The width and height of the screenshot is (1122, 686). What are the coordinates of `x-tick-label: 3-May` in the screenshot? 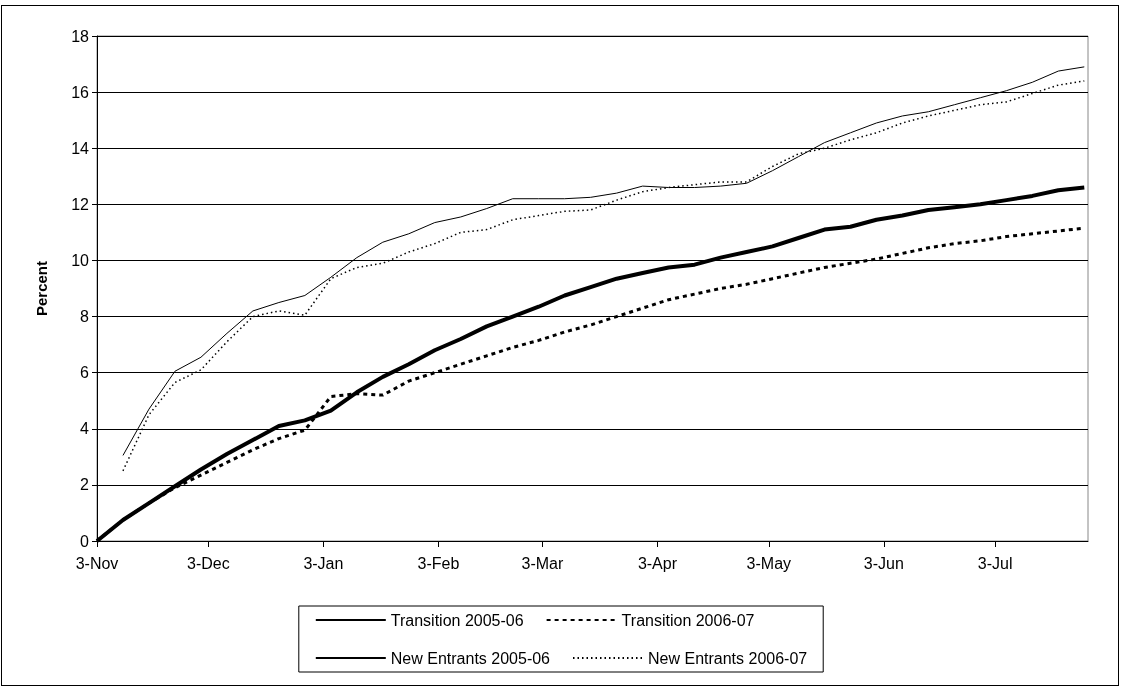 It's located at (769, 563).